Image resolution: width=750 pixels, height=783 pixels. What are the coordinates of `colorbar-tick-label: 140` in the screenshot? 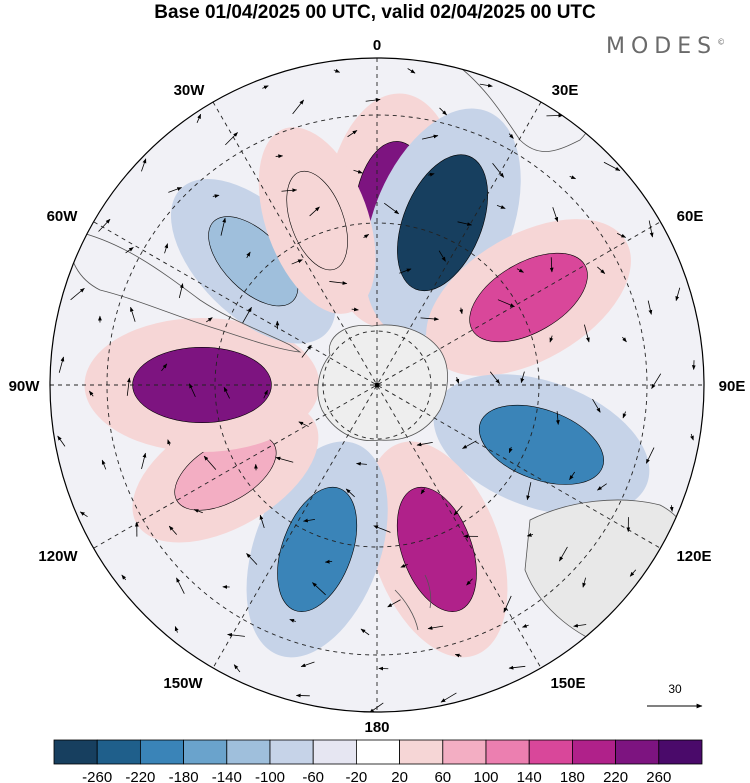 It's located at (529, 776).